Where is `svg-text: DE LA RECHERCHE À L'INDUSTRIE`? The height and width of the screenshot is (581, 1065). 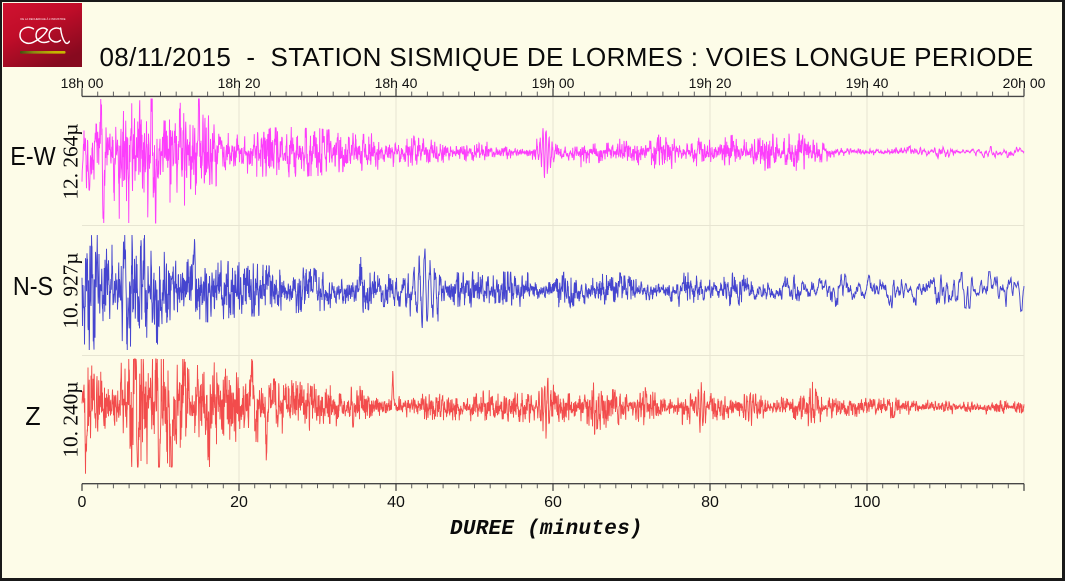
svg-text: DE LA RECHERCHE À L'INDUSTRIE is located at coordinates (42, 19).